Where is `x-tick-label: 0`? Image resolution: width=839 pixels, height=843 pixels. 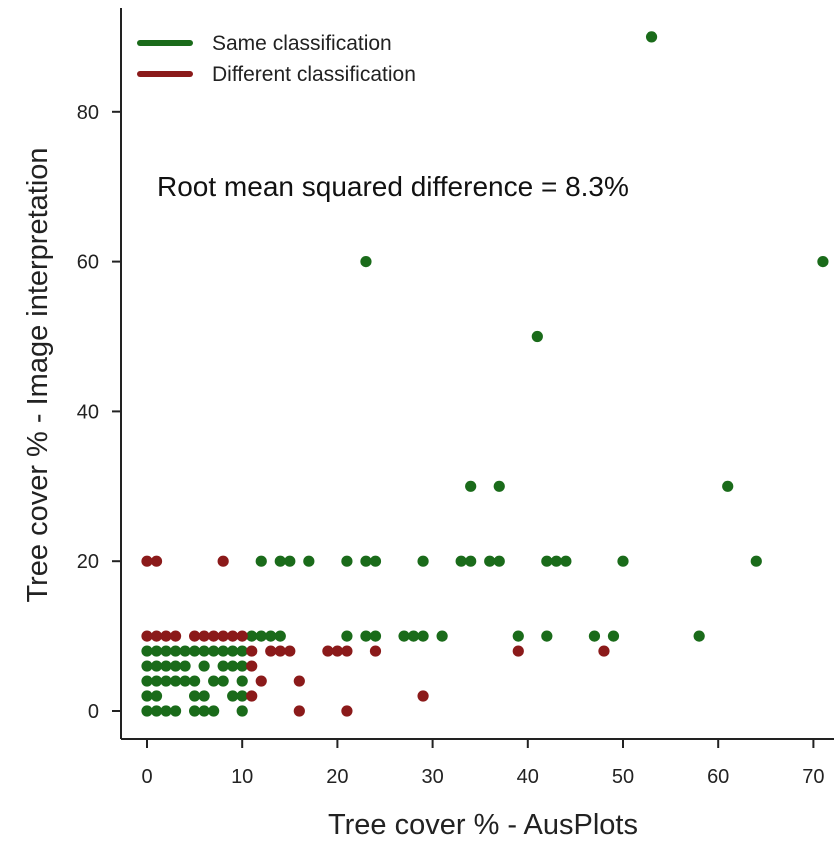
x-tick-label: 0 is located at coordinates (146, 777).